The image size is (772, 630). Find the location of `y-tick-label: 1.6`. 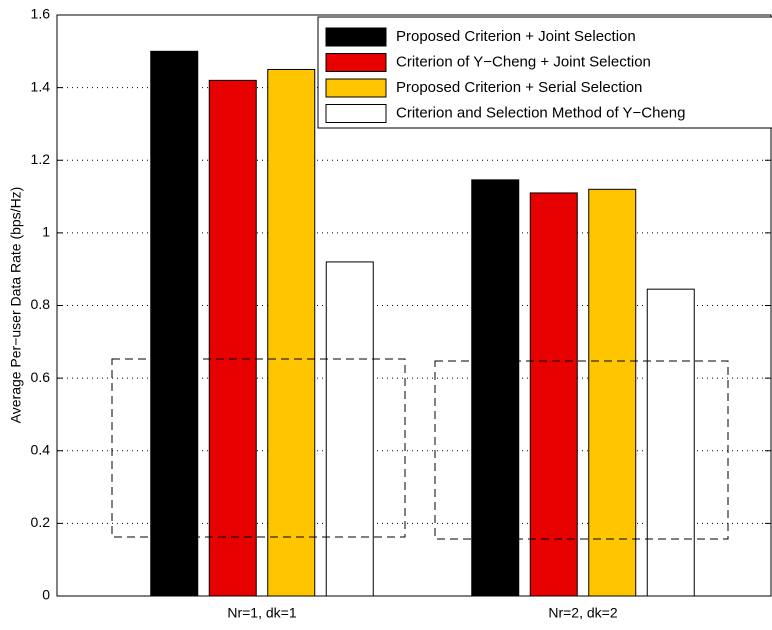

y-tick-label: 1.6 is located at coordinates (41, 14).